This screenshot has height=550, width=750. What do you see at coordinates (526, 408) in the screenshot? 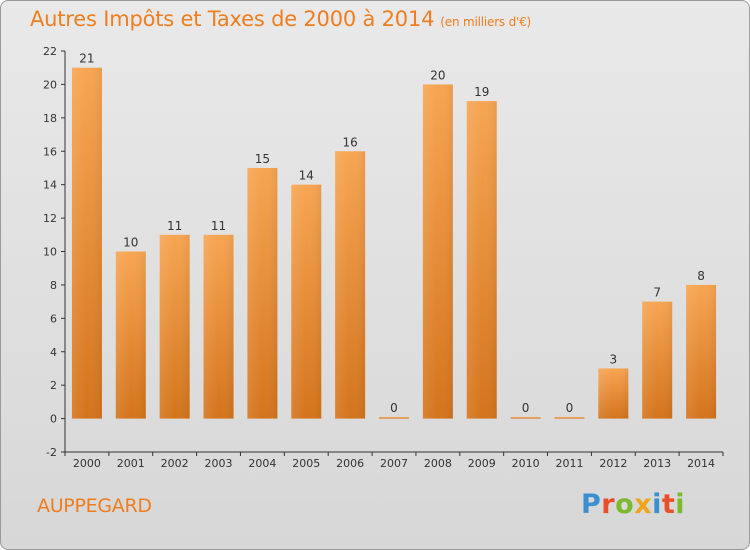
I see `data-label-2010: 0` at bounding box center [526, 408].